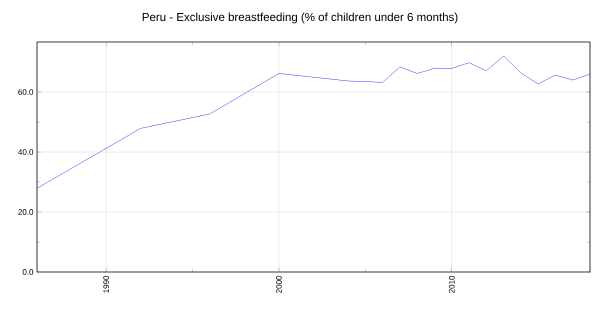 This screenshot has width=600, height=315. Describe the element at coordinates (106, 284) in the screenshot. I see `x-tick-label: 1990` at that location.